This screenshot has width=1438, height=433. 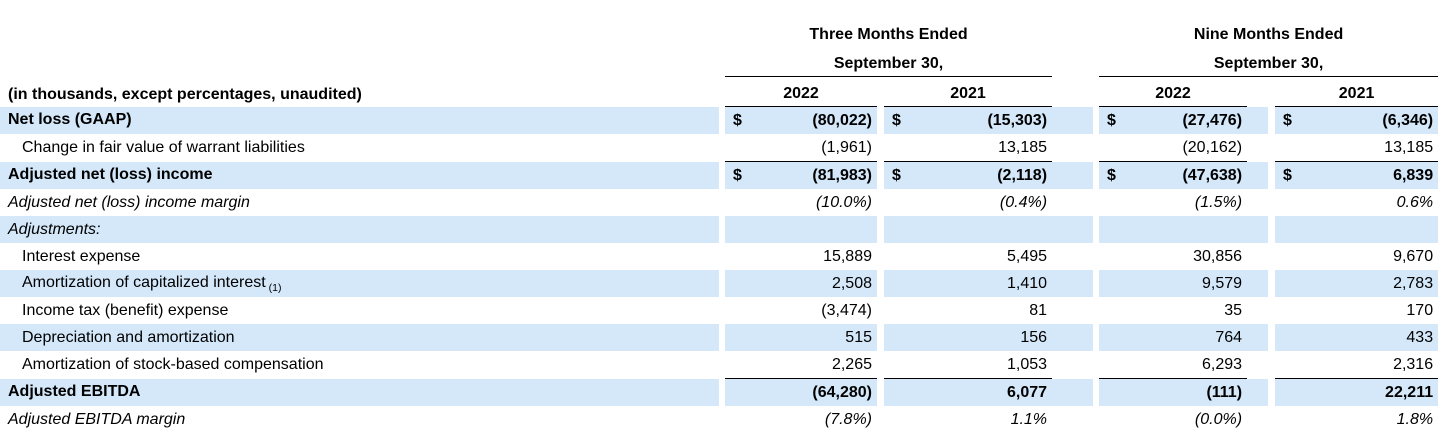 I want to click on value-cell: (10.0%), so click(x=843, y=202).